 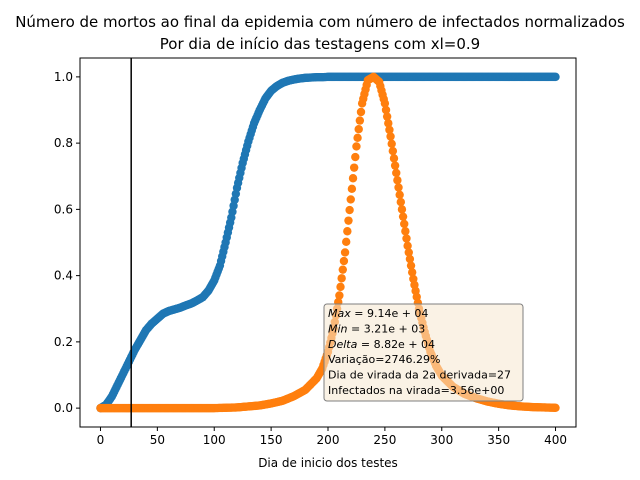 I want to click on x-tick-label: 50, so click(x=157, y=440).